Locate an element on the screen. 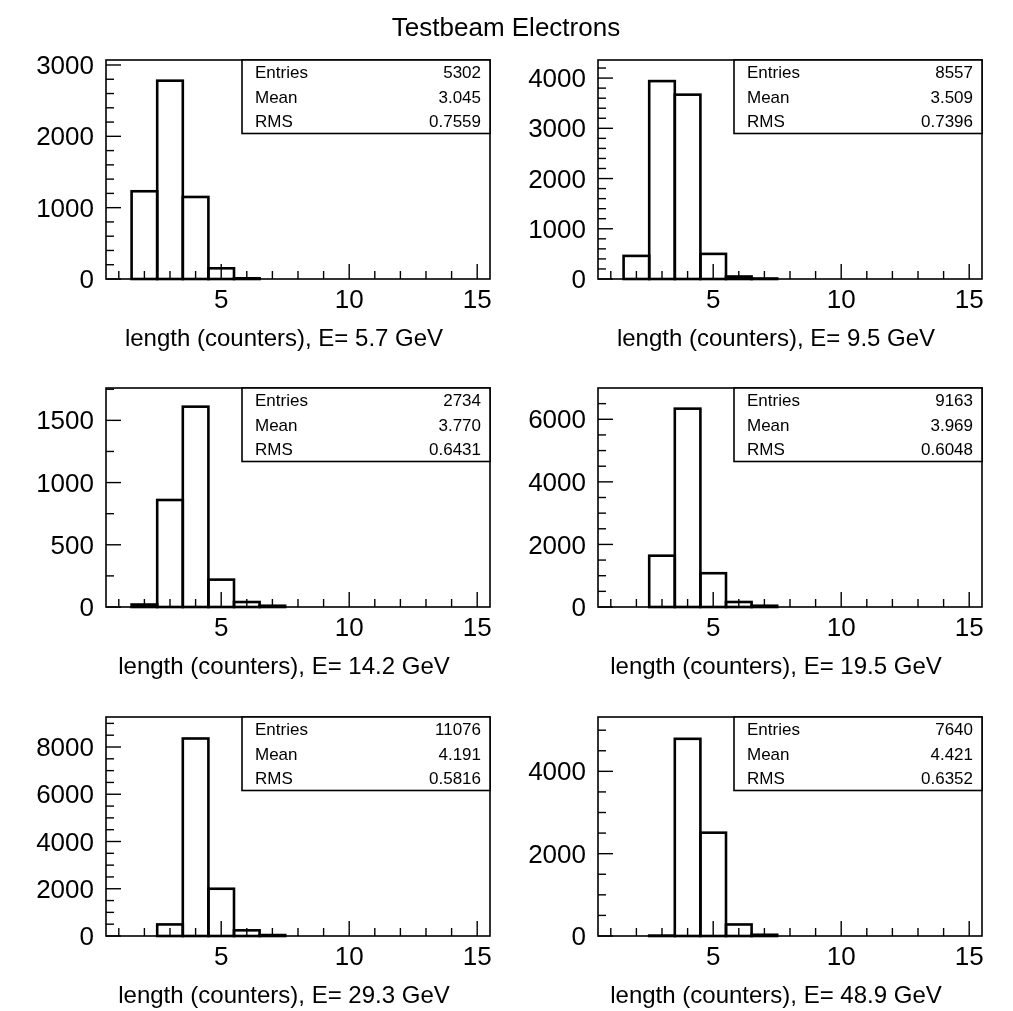 The width and height of the screenshot is (1013, 1011). annotation: 0.6431 is located at coordinates (455, 450).